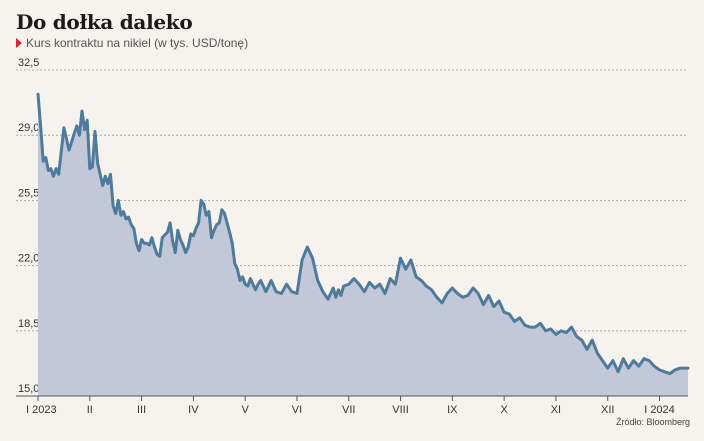  What do you see at coordinates (245, 410) in the screenshot?
I see `x-tick-label: V` at bounding box center [245, 410].